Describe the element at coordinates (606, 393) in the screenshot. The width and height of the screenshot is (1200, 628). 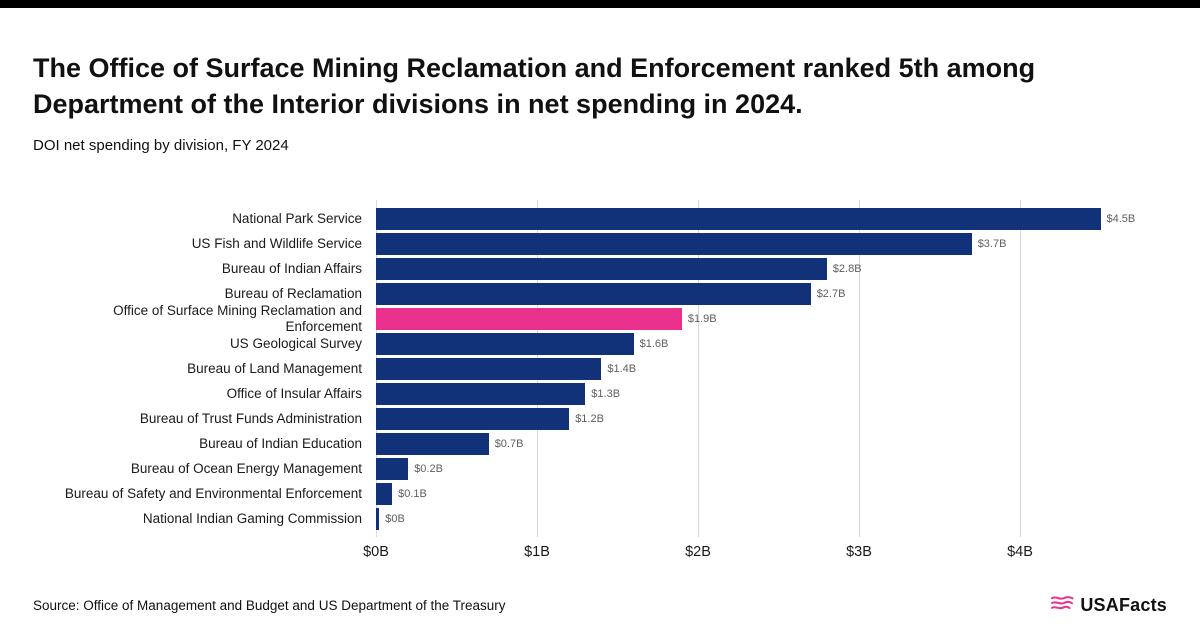
I see `value-label: $1.3B` at that location.